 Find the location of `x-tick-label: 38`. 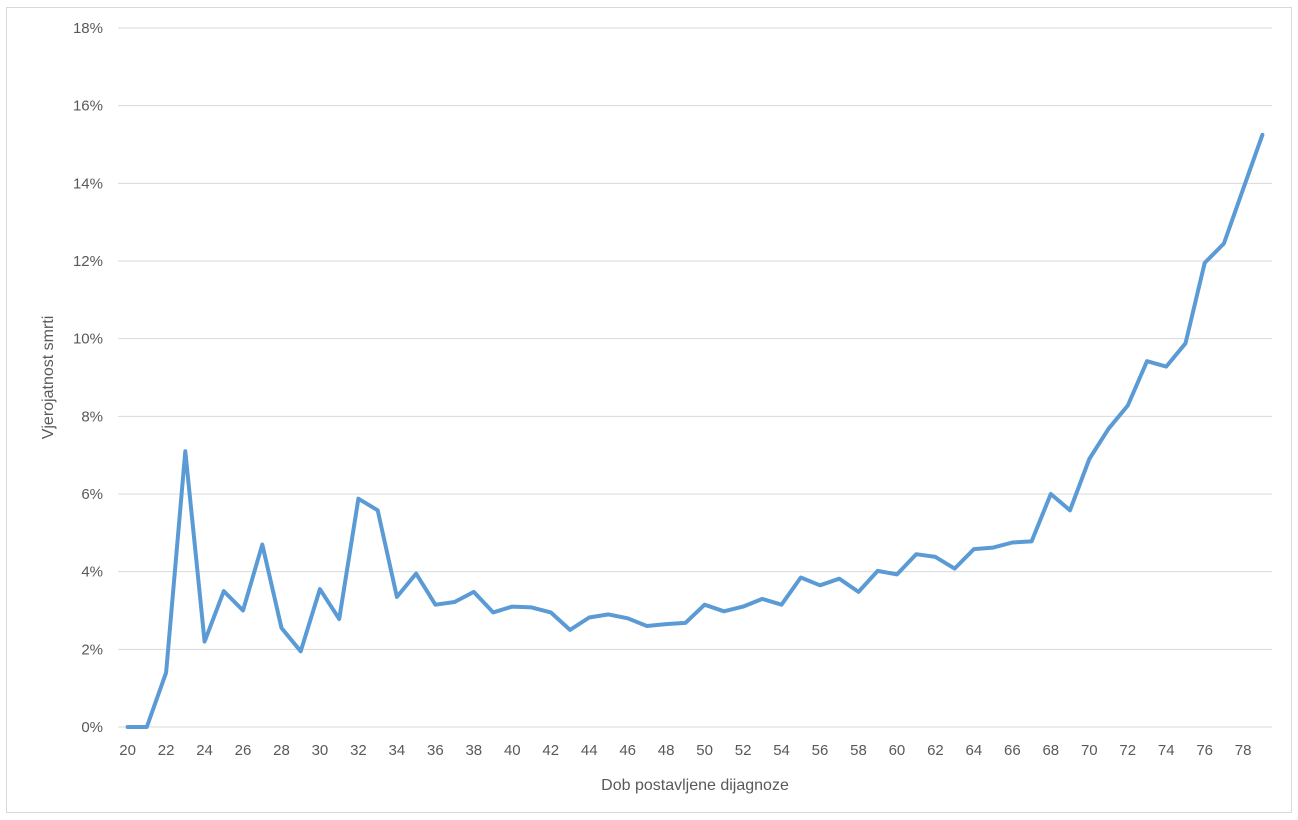

x-tick-label: 38 is located at coordinates (473, 750).